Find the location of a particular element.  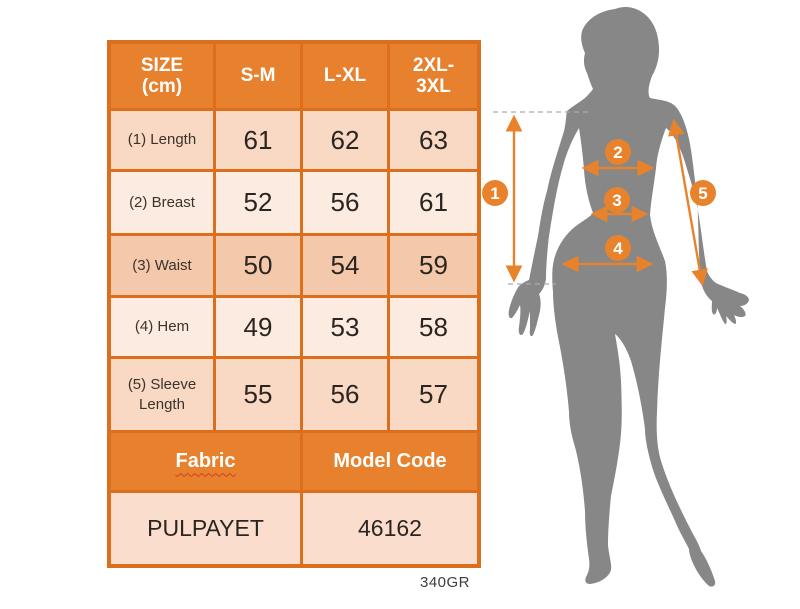

breast-value-2xl3xl: 61 is located at coordinates (433, 202).